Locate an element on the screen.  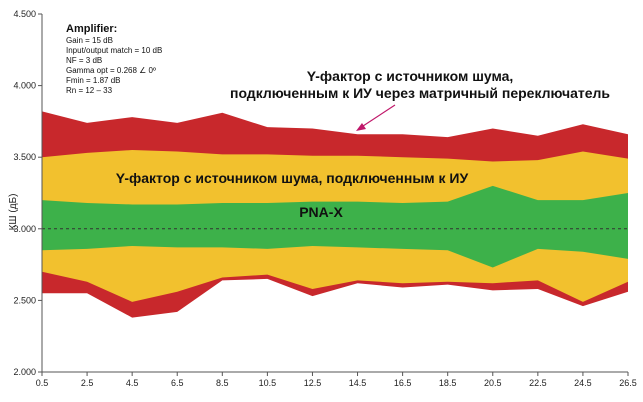
y-tick-label: 3.500 is located at coordinates (24, 157).